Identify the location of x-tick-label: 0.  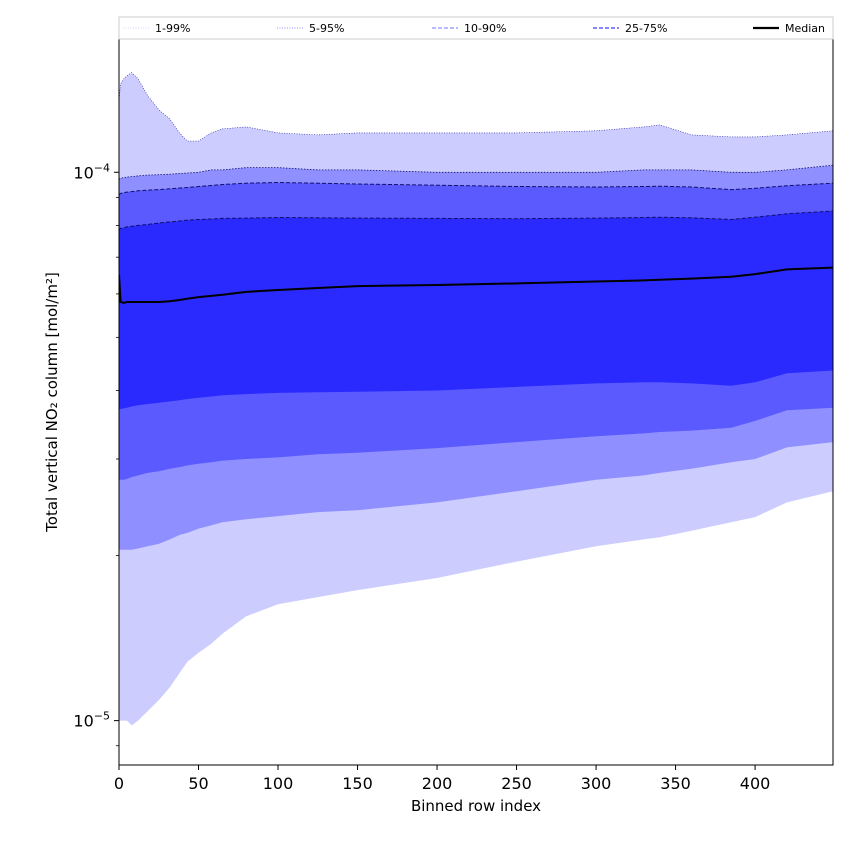
(119, 783).